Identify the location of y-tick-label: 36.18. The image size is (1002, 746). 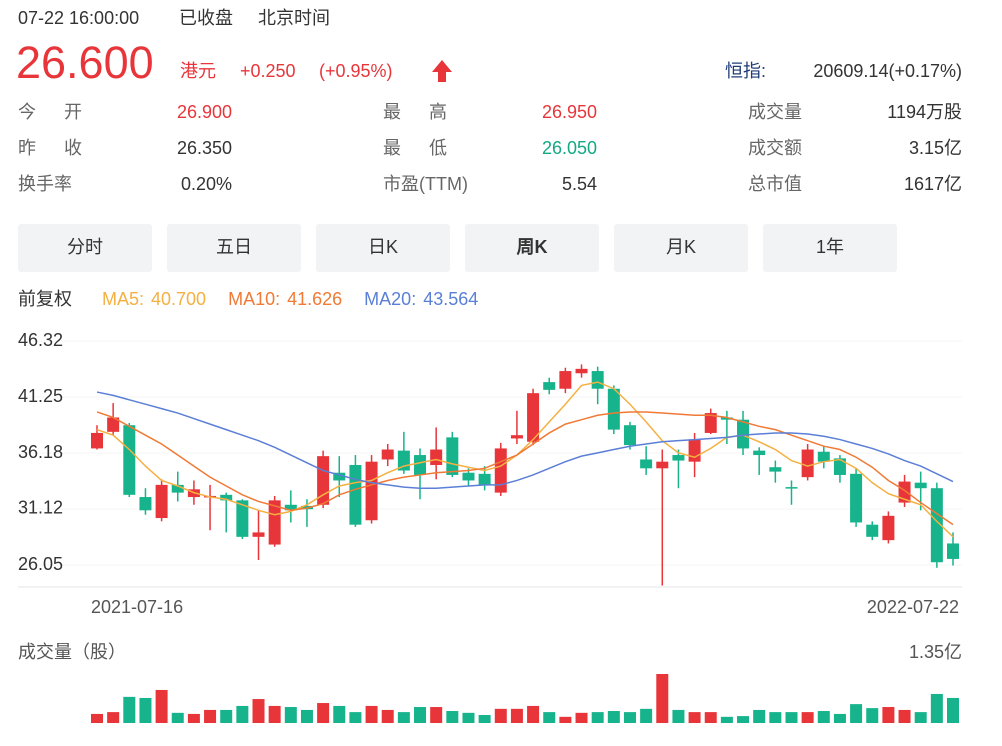
(40, 452).